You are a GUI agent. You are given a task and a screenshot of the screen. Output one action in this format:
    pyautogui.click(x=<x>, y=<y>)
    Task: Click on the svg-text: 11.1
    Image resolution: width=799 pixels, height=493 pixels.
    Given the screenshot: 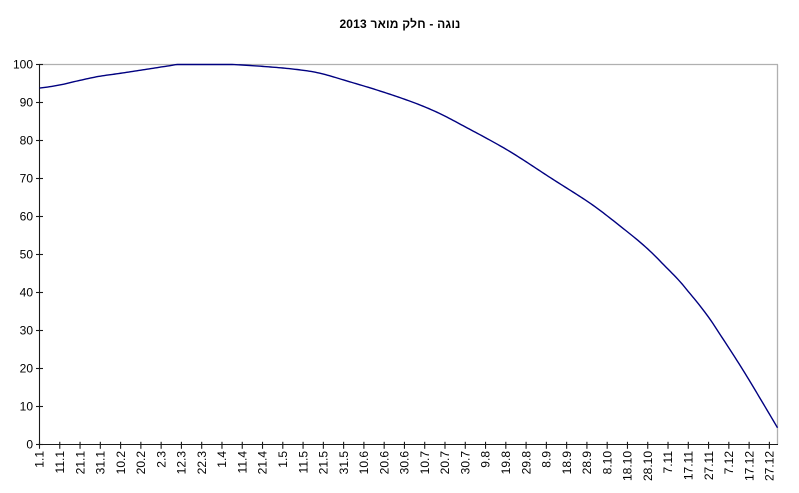 What is the action you would take?
    pyautogui.click(x=60, y=462)
    